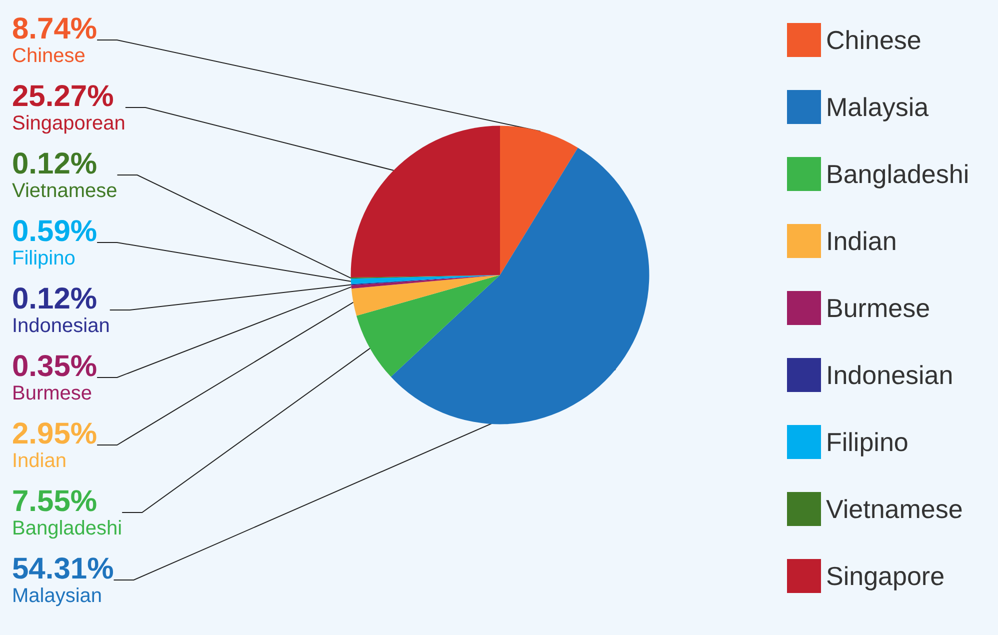 The image size is (998, 635). What do you see at coordinates (55, 39) in the screenshot?
I see `data-label: 8.74% Chinese` at bounding box center [55, 39].